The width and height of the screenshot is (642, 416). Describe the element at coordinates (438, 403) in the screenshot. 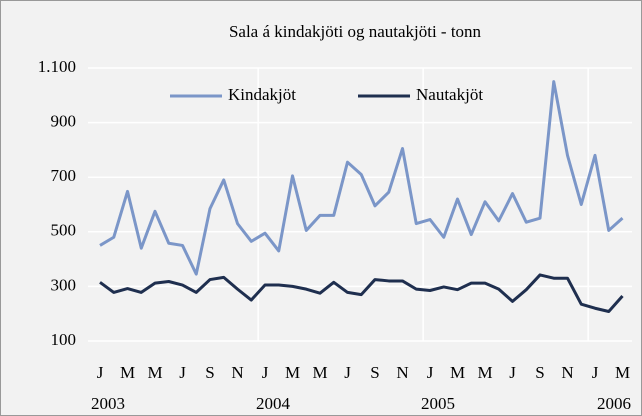

I see `year-label: 2005` at that location.